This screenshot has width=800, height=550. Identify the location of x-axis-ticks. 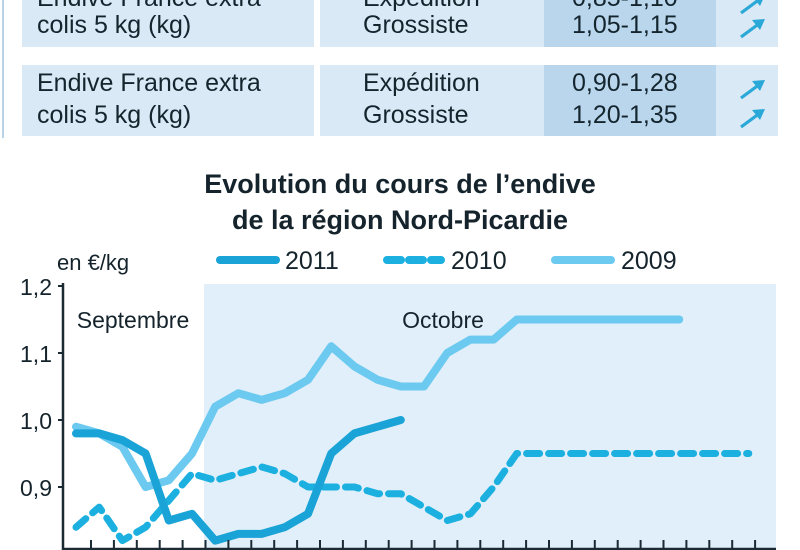
(423, 545).